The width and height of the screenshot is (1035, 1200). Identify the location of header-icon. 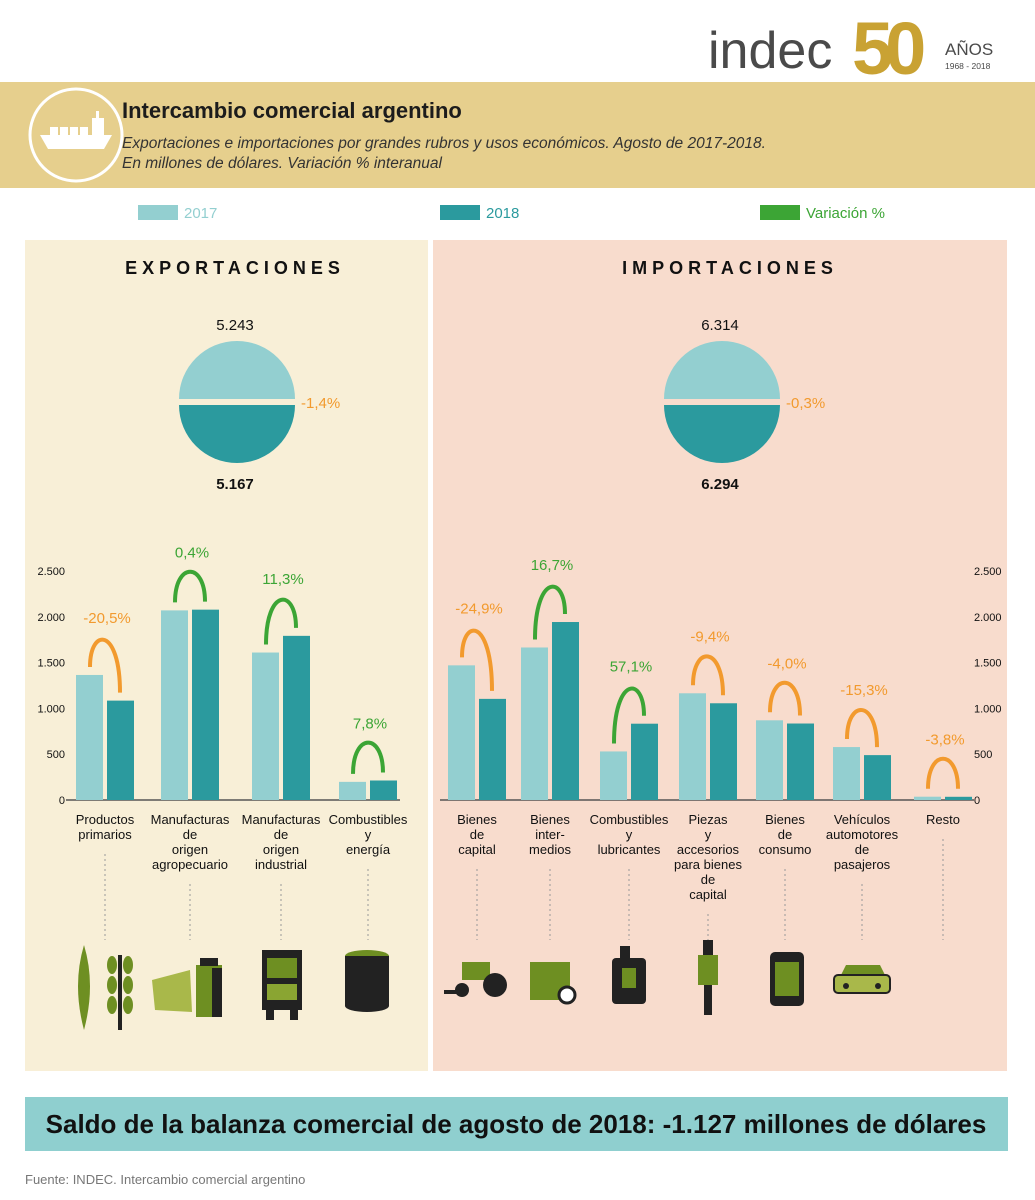
(76, 135).